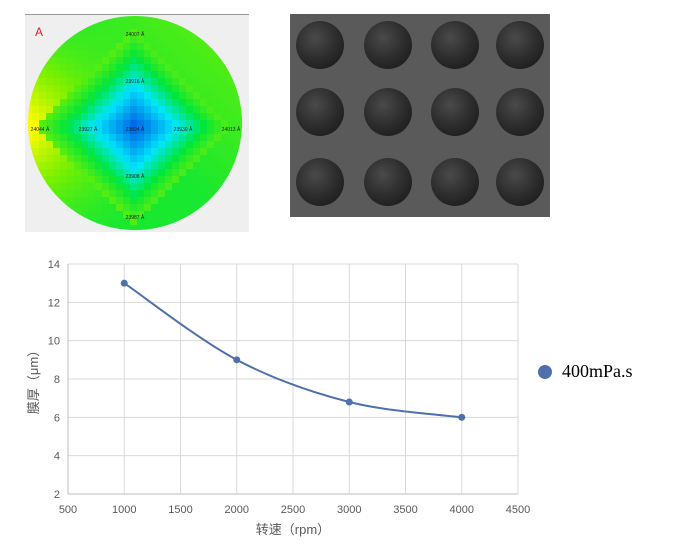 The width and height of the screenshot is (677, 550). I want to click on series-line, so click(292, 350).